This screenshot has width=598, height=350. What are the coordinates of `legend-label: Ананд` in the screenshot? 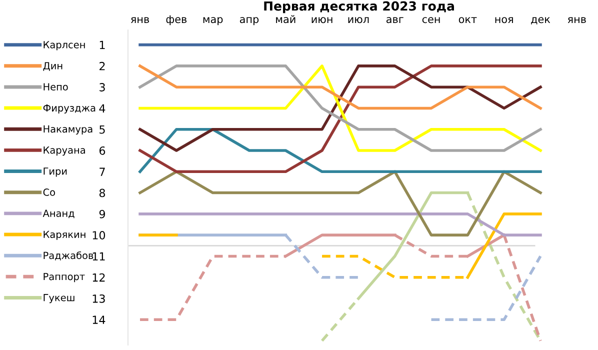 It's located at (58, 214).